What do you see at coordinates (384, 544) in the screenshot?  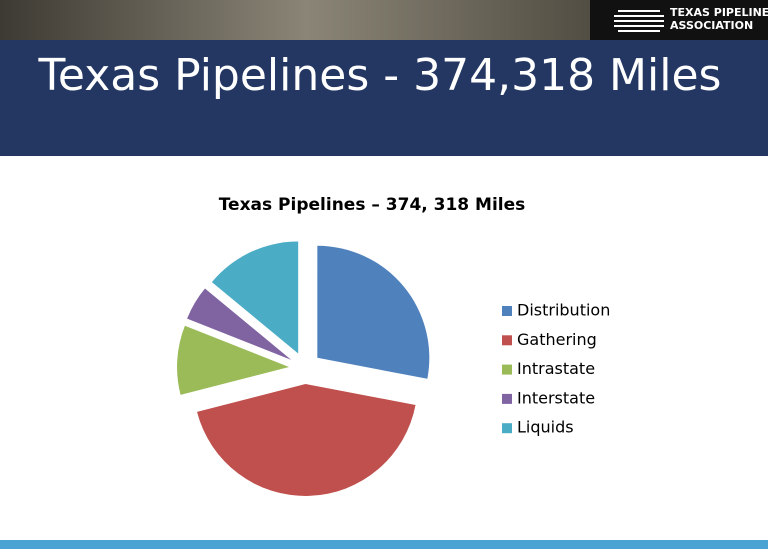 I see `footer-band` at bounding box center [384, 544].